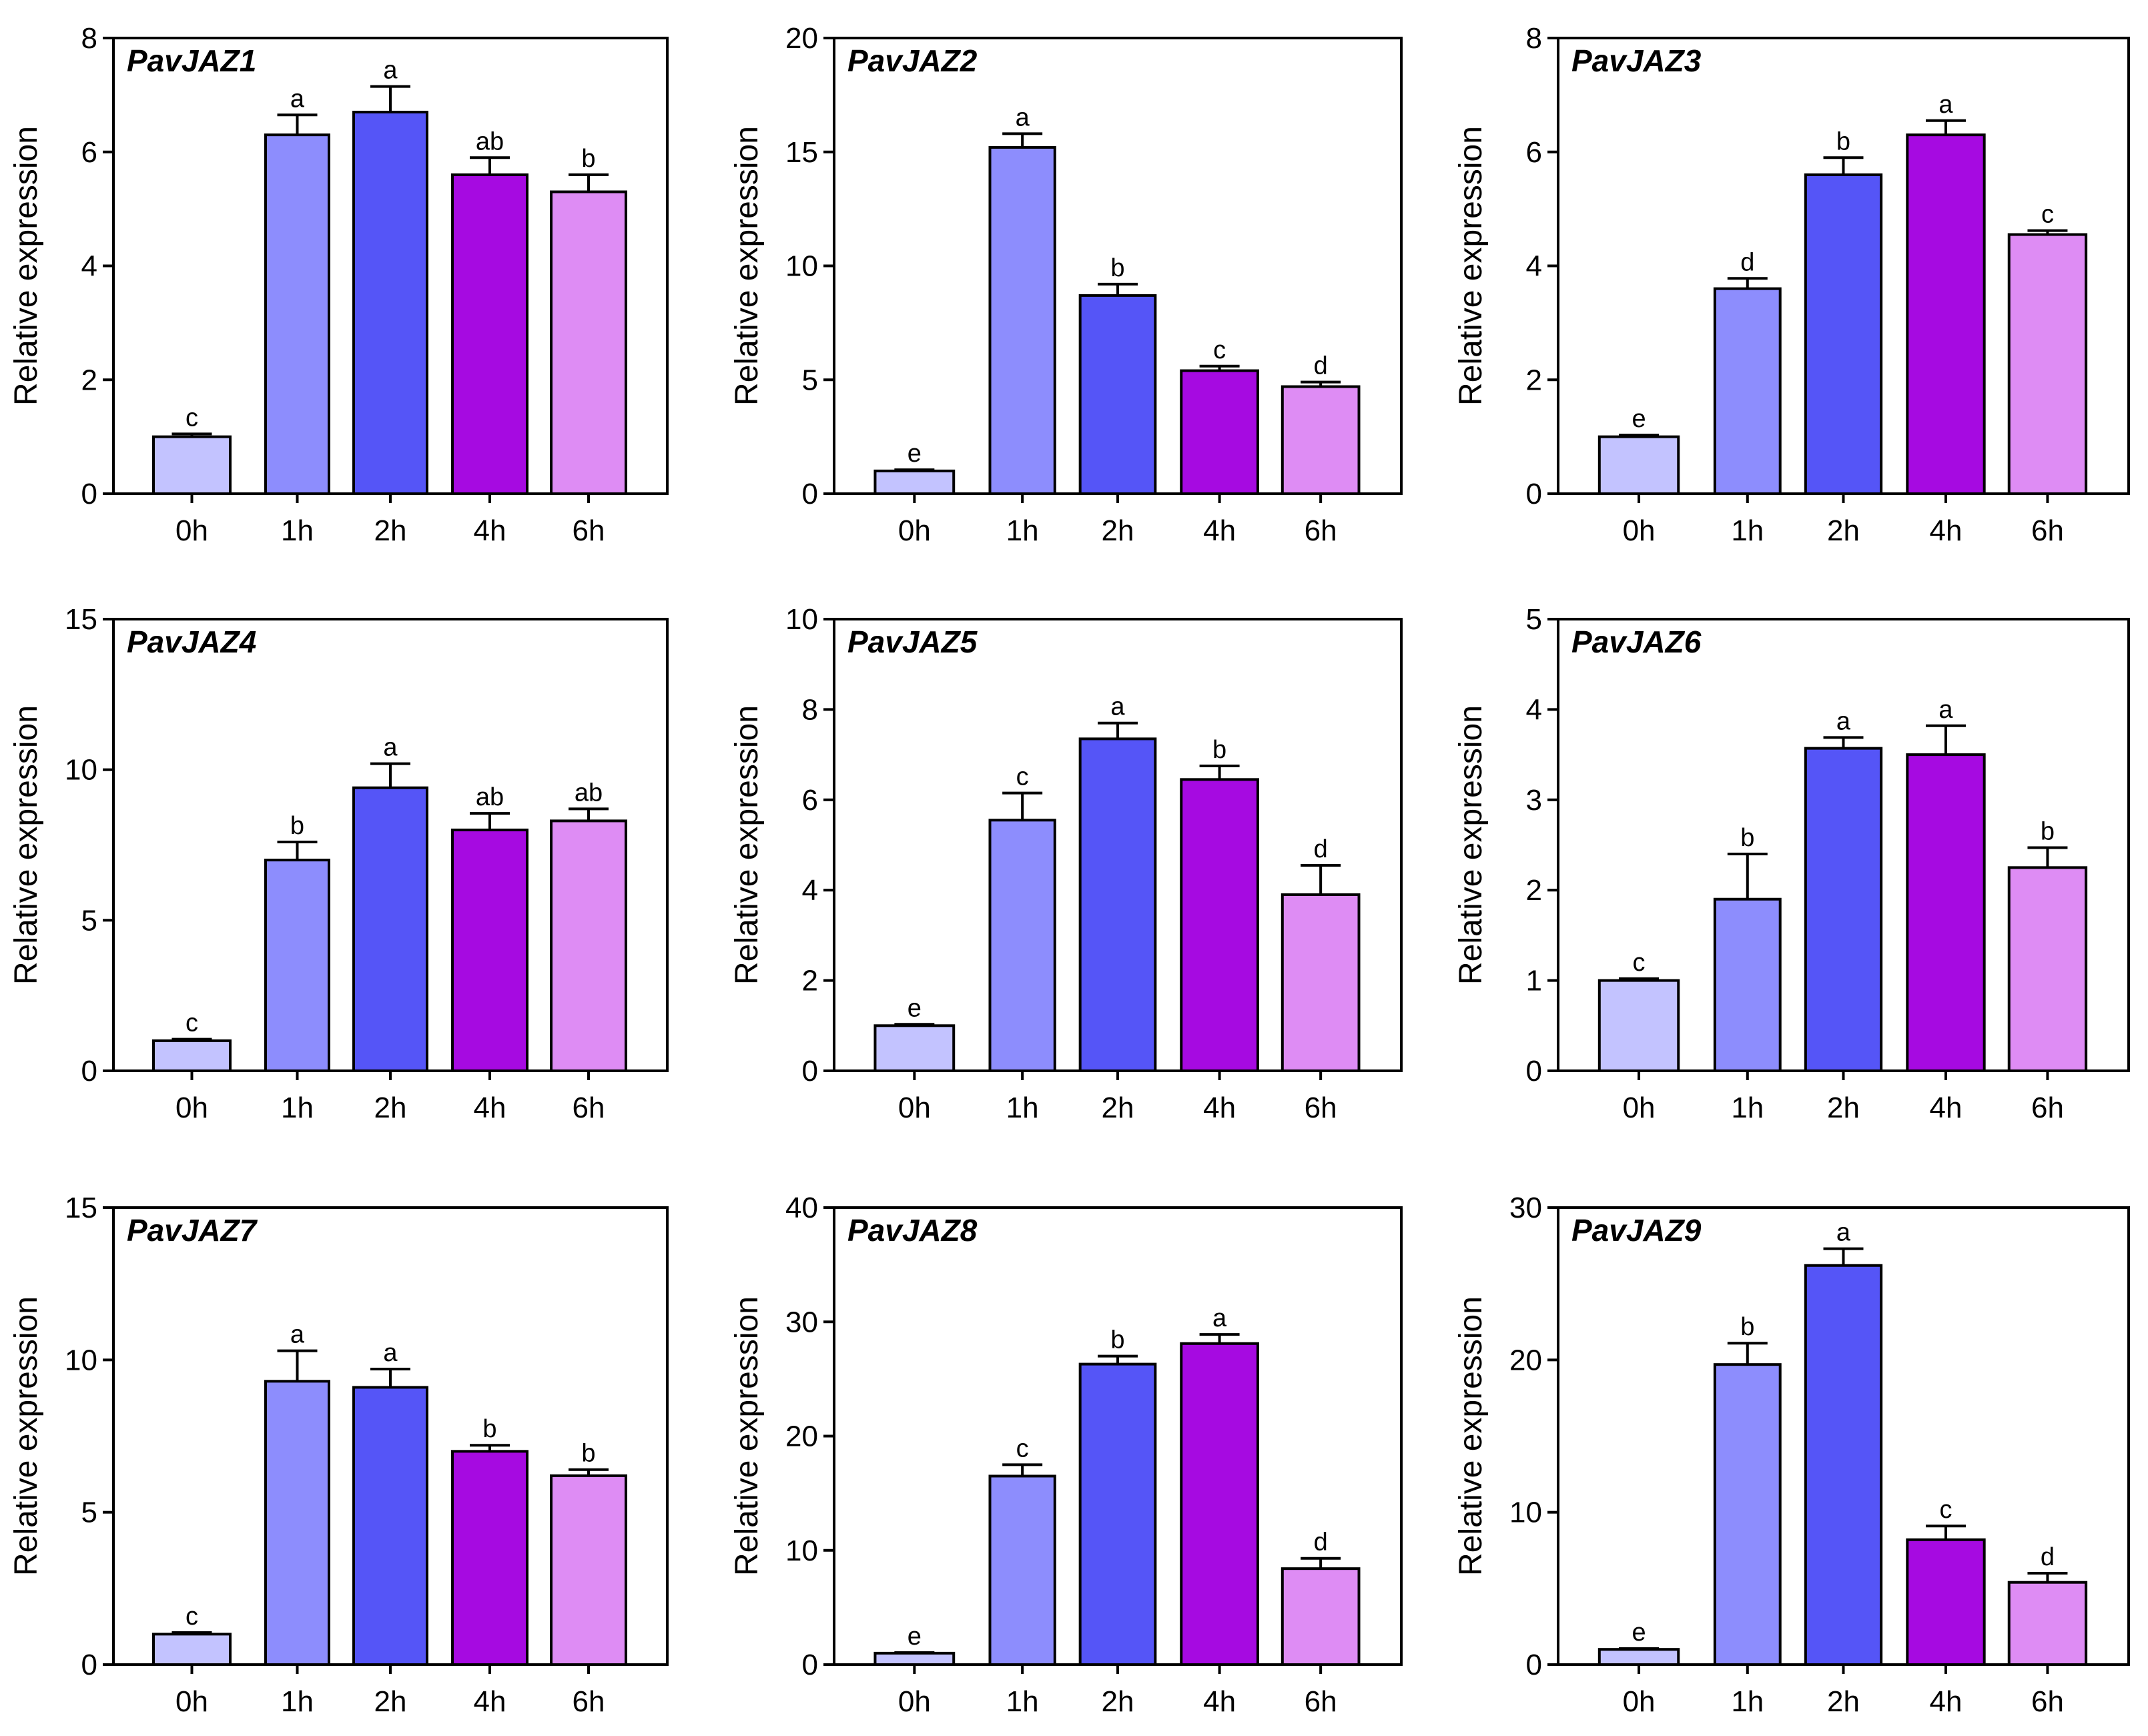  Describe the element at coordinates (192, 1230) in the screenshot. I see `panel-title: PavJAZ7` at that location.